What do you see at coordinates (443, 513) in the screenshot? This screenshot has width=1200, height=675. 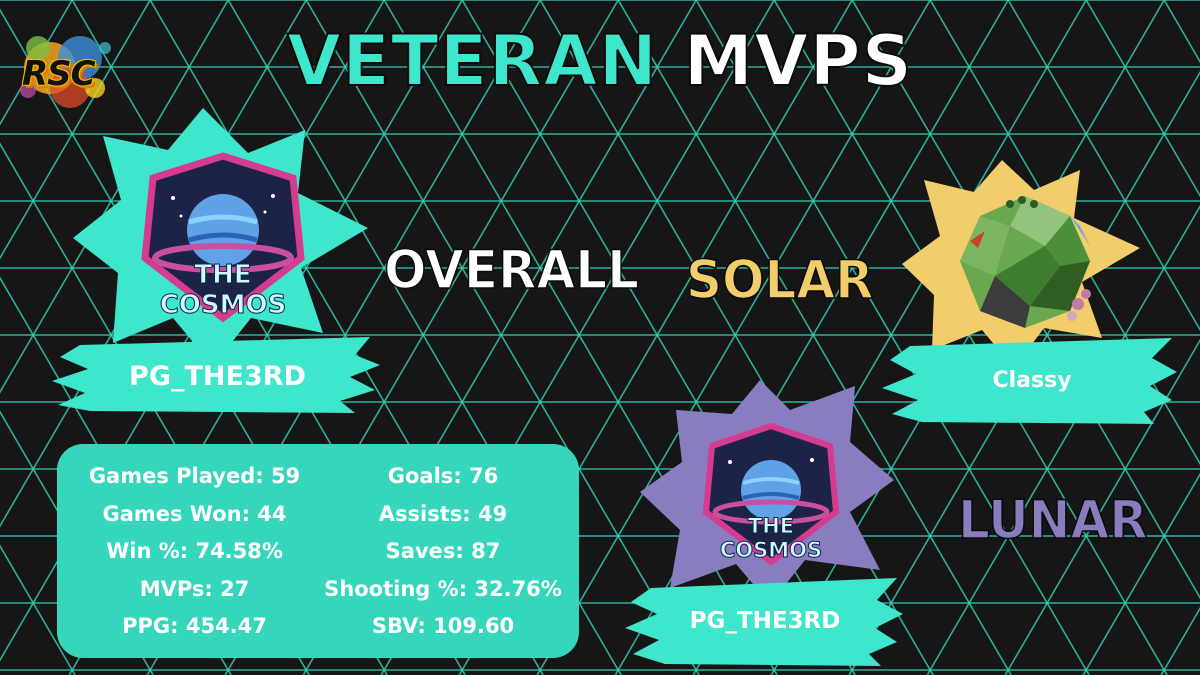 I see `stat-assists: Assists: 49` at bounding box center [443, 513].